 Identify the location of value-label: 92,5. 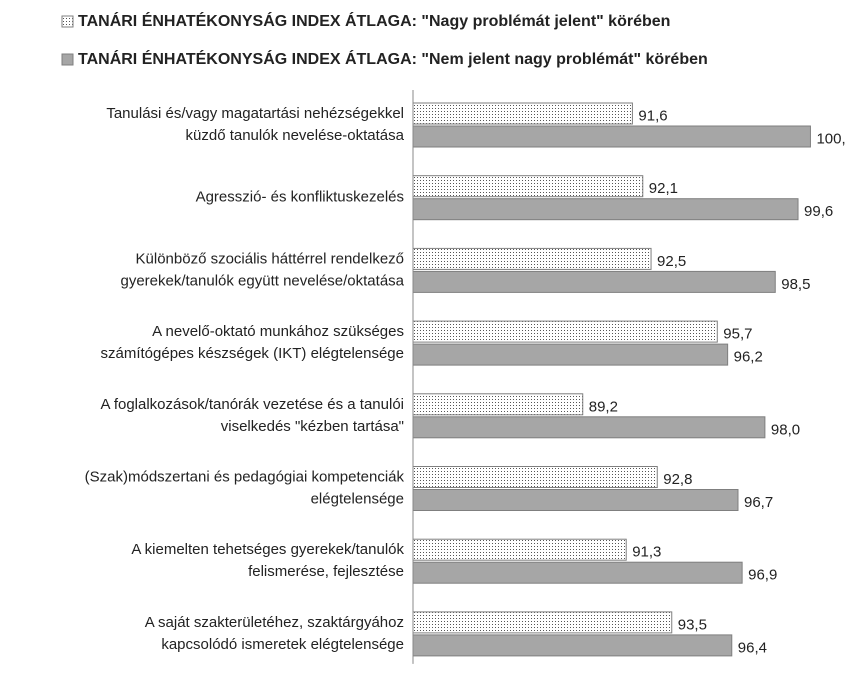
(671, 261).